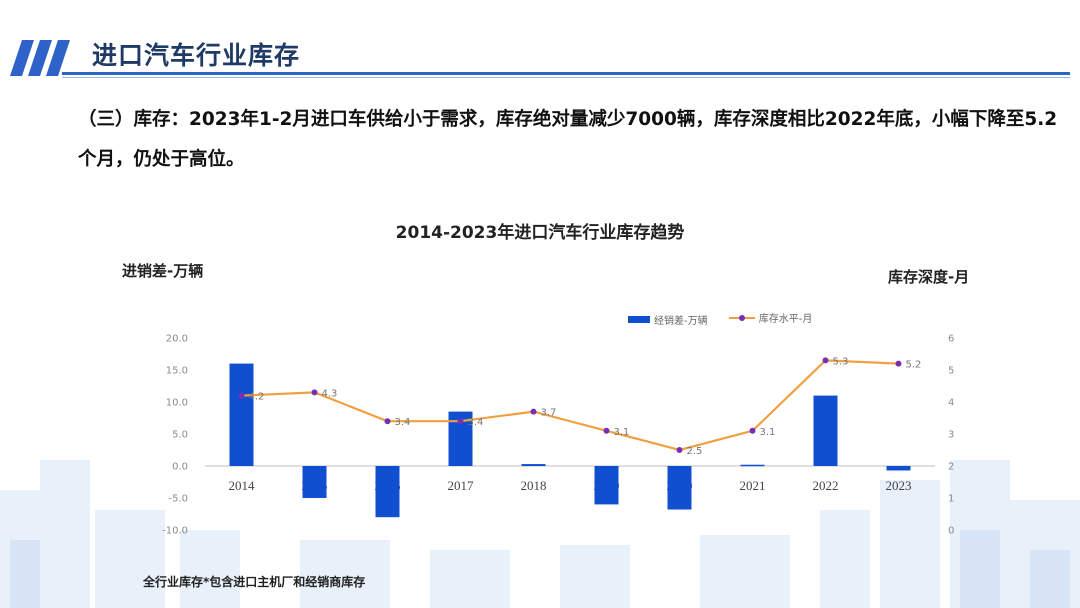 This screenshot has height=608, width=1080. What do you see at coordinates (914, 365) in the screenshot?
I see `data-label-2023: 5.2` at bounding box center [914, 365].